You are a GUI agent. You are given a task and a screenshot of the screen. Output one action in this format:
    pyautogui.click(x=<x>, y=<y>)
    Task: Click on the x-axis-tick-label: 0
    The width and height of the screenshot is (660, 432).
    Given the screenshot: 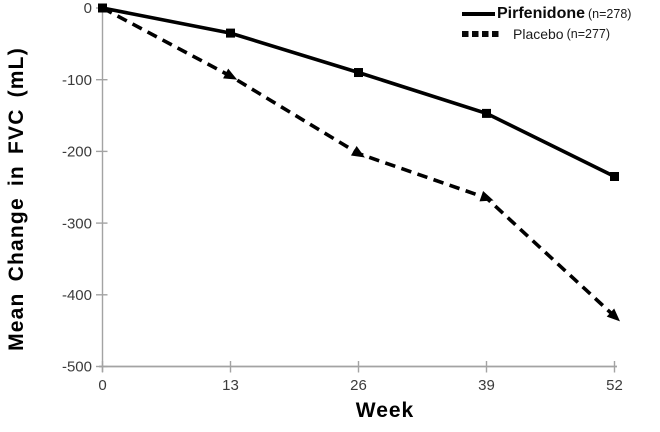 What is the action you would take?
    pyautogui.click(x=102, y=385)
    